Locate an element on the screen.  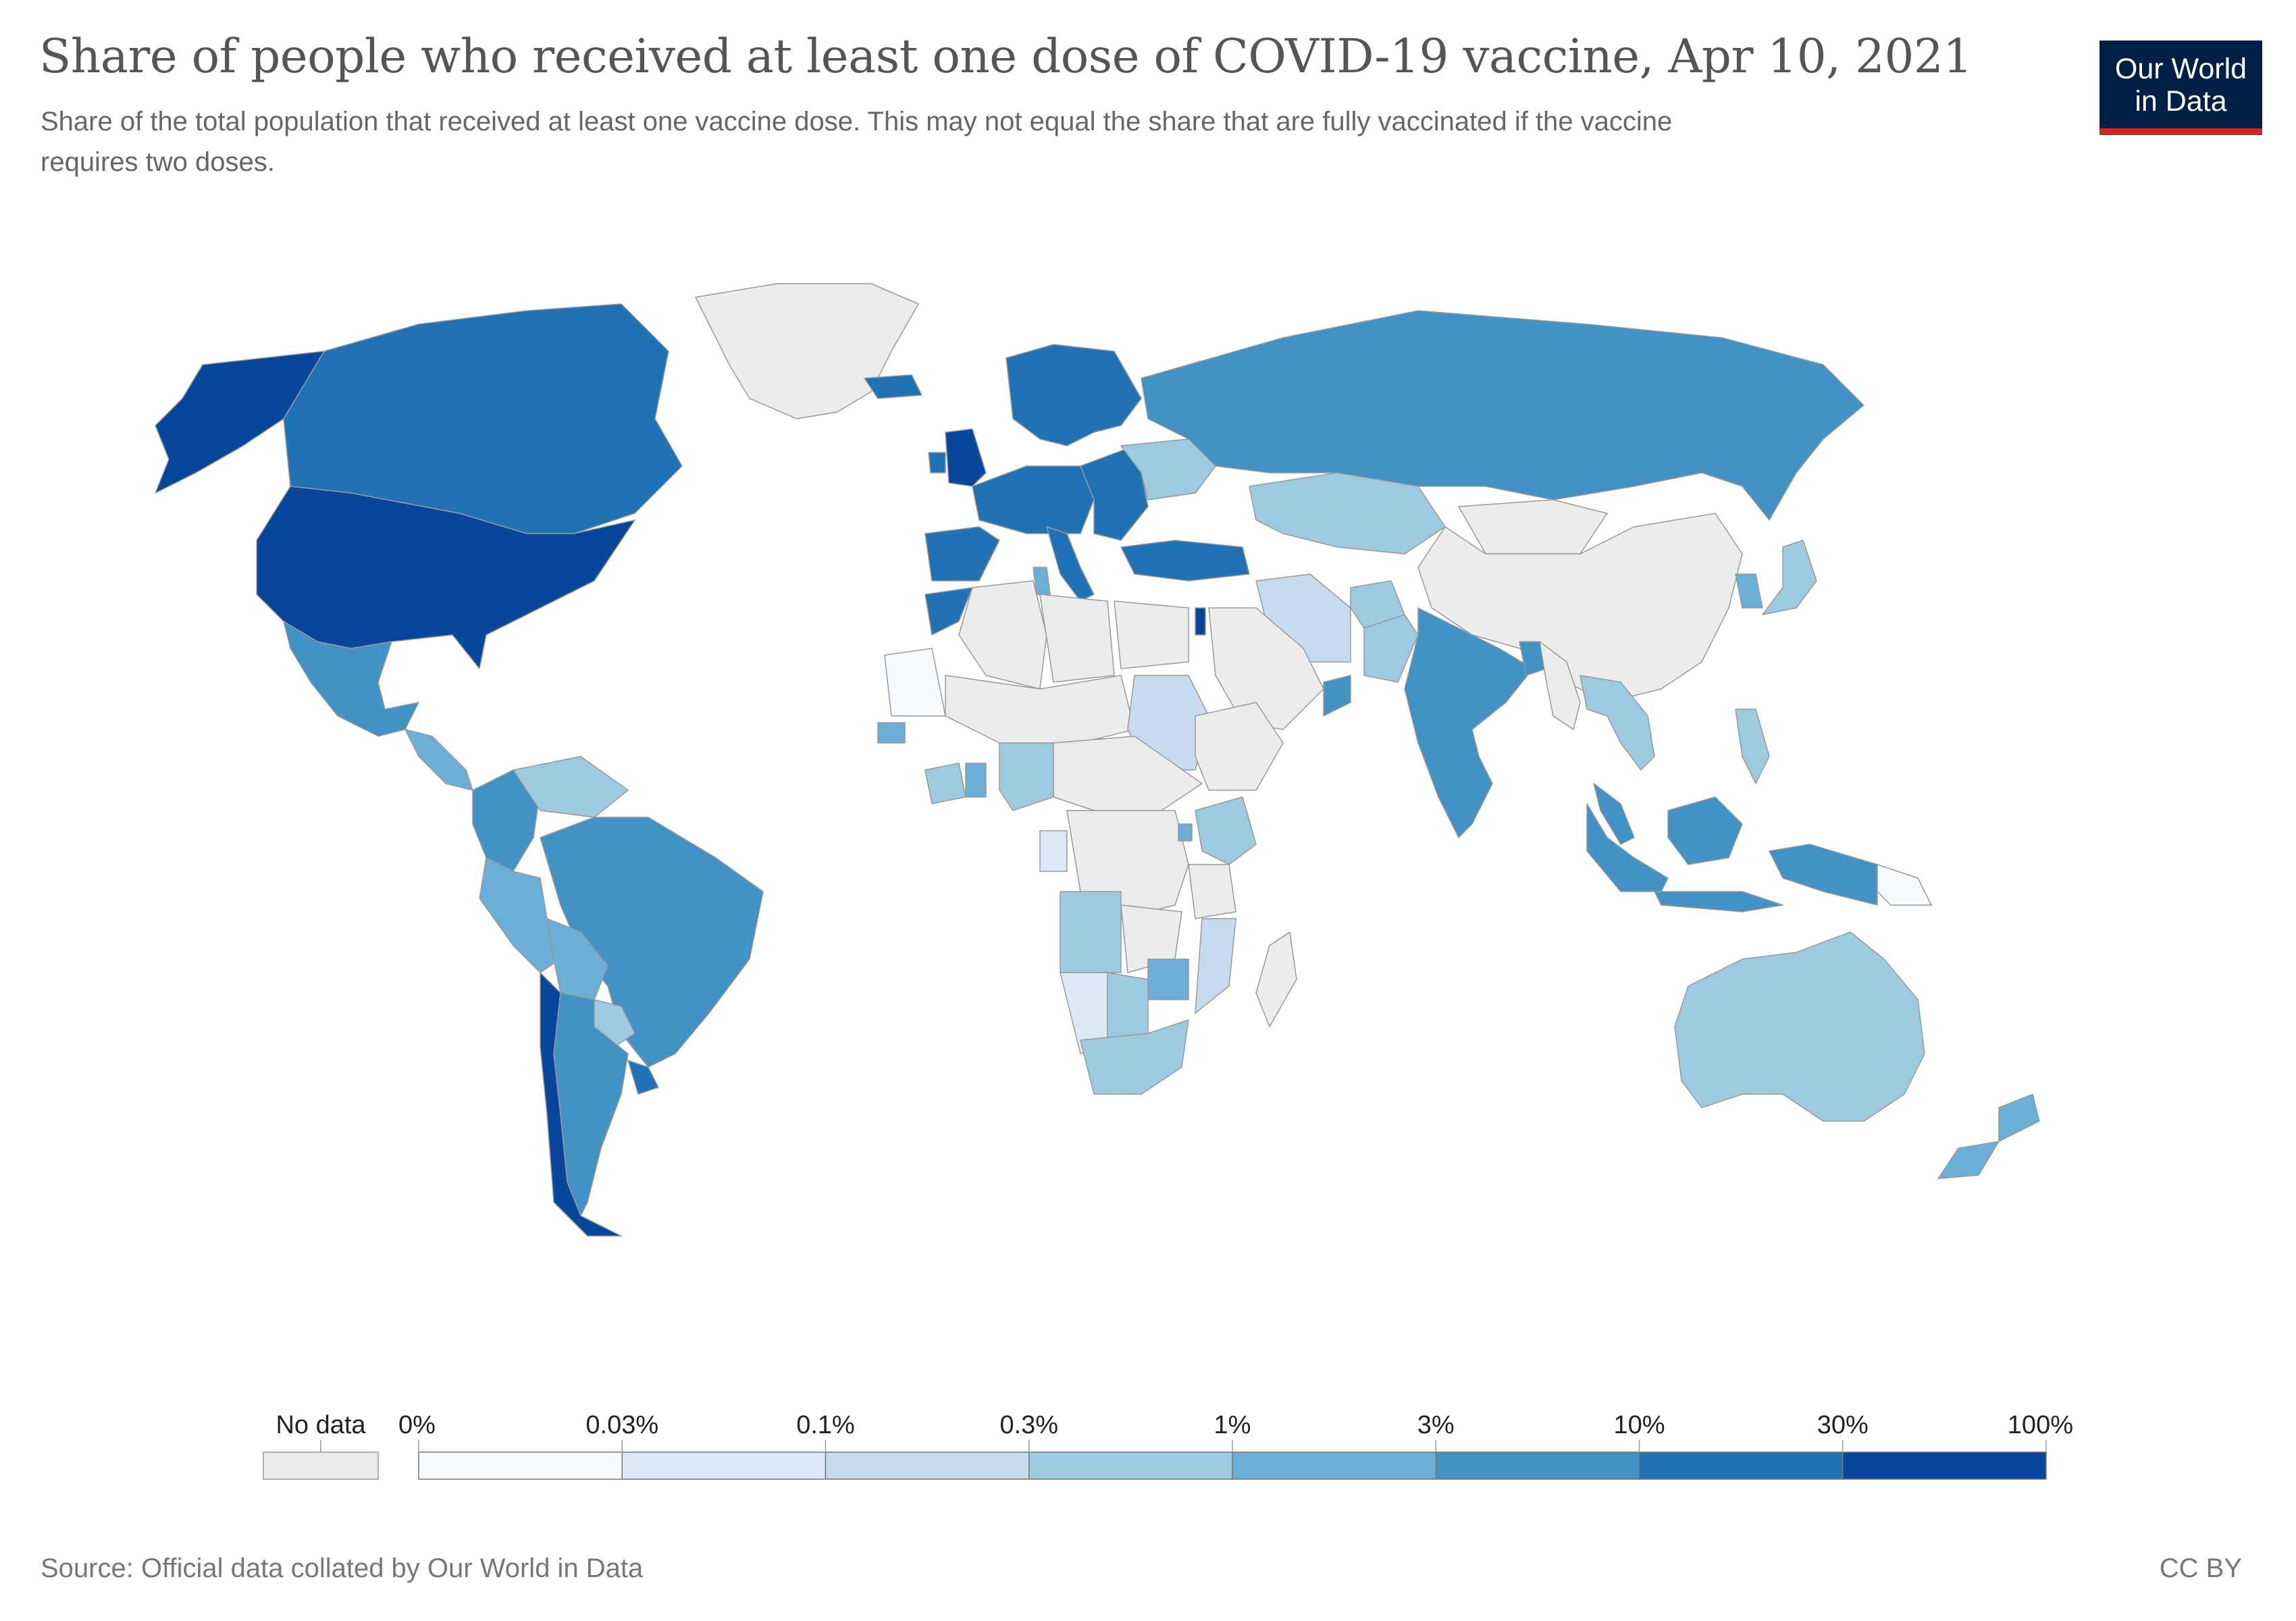
country-congo-rep is located at coordinates (1053, 851).